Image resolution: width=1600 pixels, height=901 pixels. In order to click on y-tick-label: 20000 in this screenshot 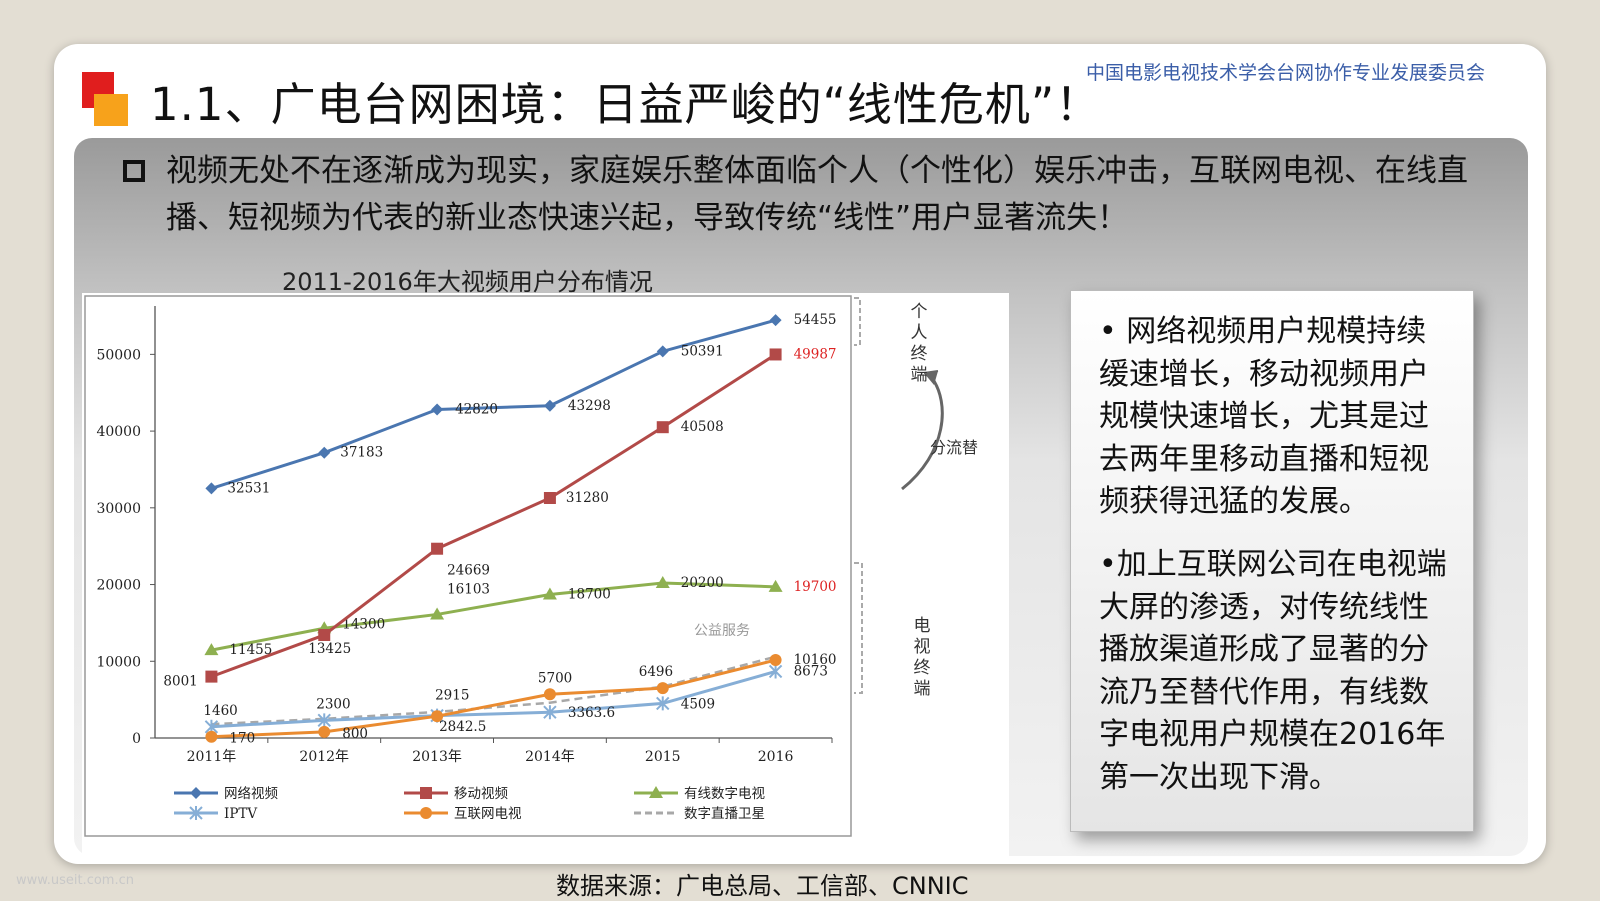, I will do `click(118, 586)`.